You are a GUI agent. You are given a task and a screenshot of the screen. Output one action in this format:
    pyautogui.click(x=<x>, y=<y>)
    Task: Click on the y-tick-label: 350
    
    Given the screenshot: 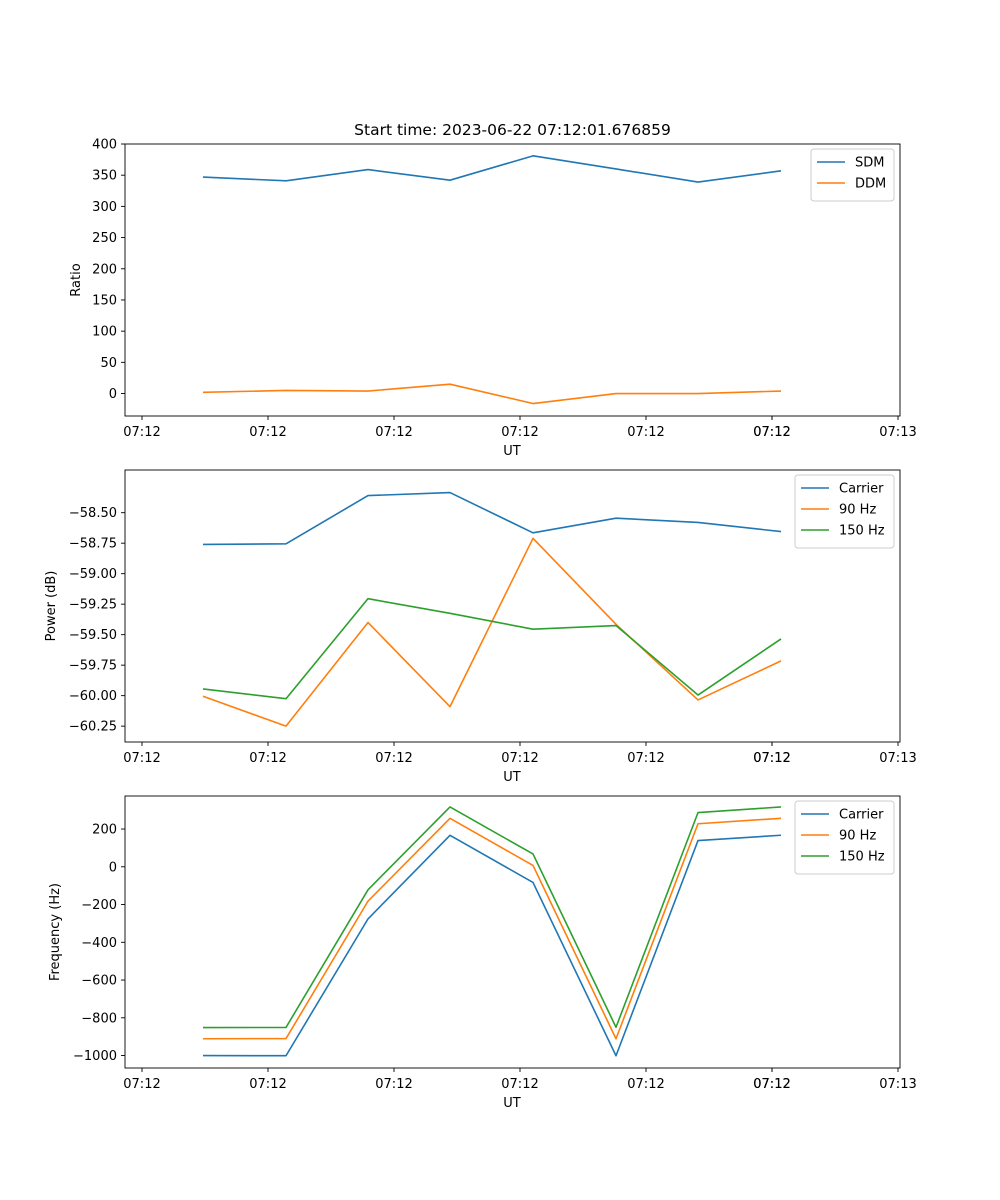 What is the action you would take?
    pyautogui.click(x=104, y=176)
    